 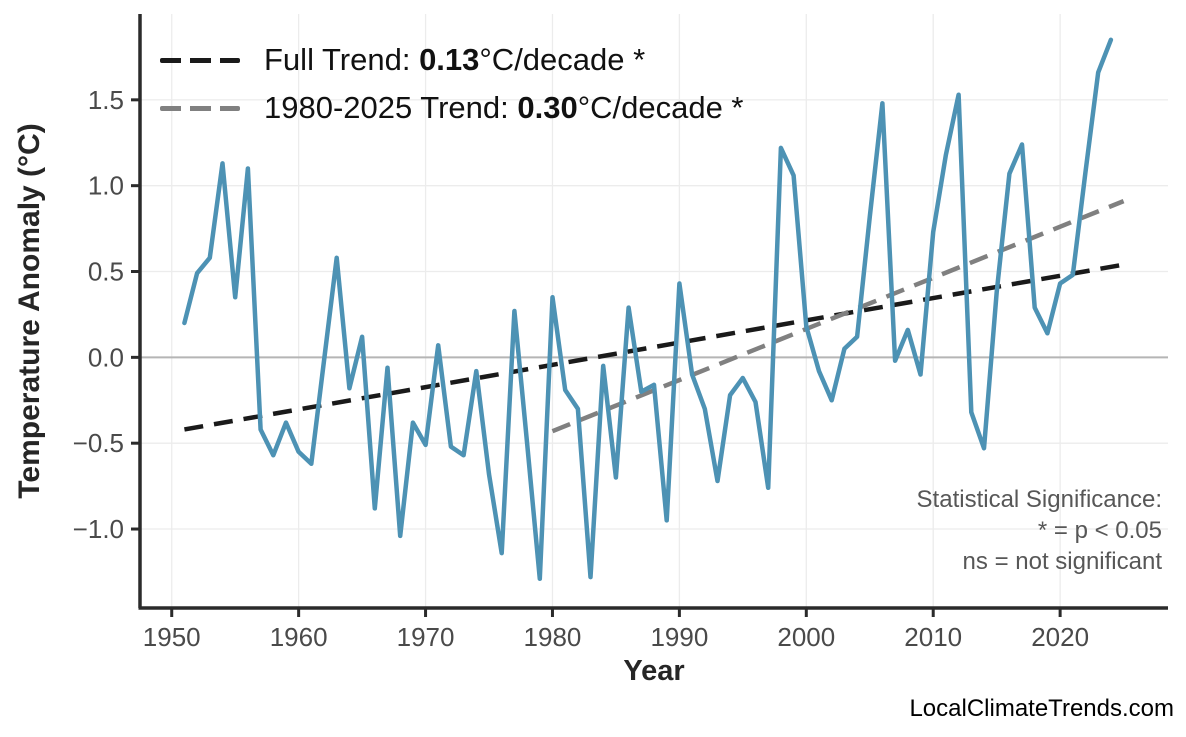 What do you see at coordinates (1060, 637) in the screenshot?
I see `x-tick-label: 2020` at bounding box center [1060, 637].